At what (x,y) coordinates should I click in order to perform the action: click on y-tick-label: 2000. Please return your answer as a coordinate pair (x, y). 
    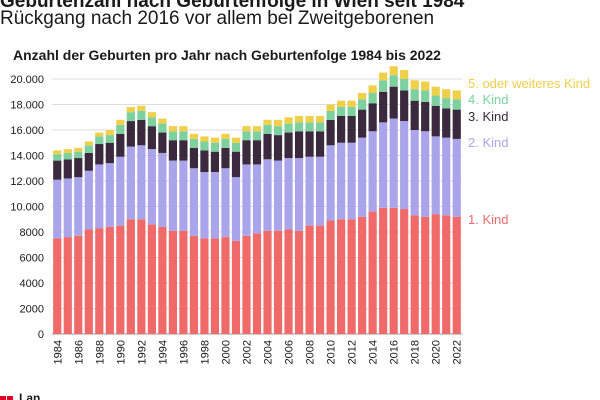
    Looking at the image, I should click on (32, 310).